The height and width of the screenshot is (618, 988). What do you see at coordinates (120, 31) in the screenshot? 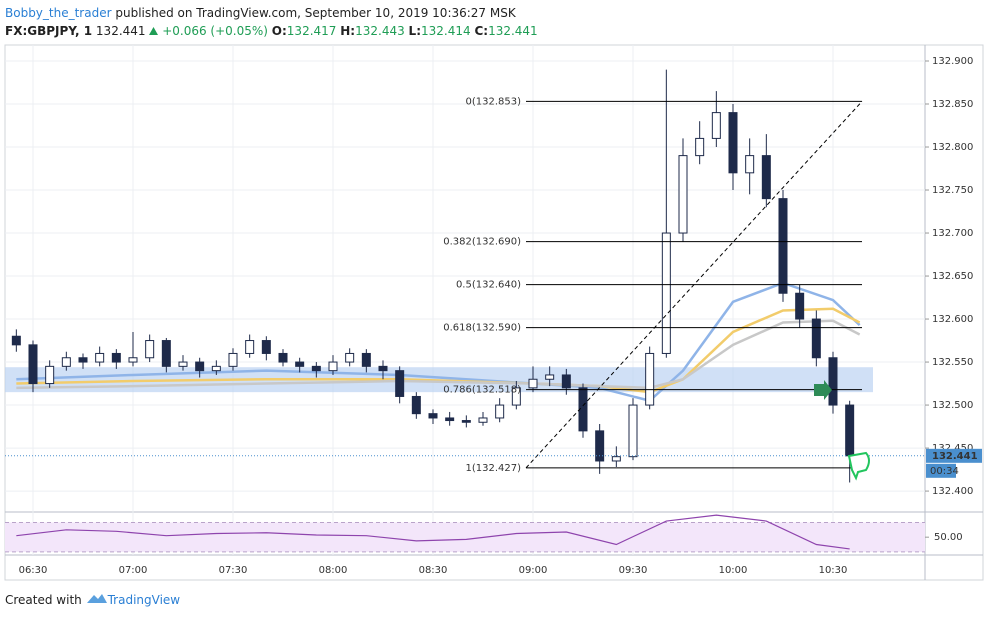
I see `last: 132.441` at bounding box center [120, 31].